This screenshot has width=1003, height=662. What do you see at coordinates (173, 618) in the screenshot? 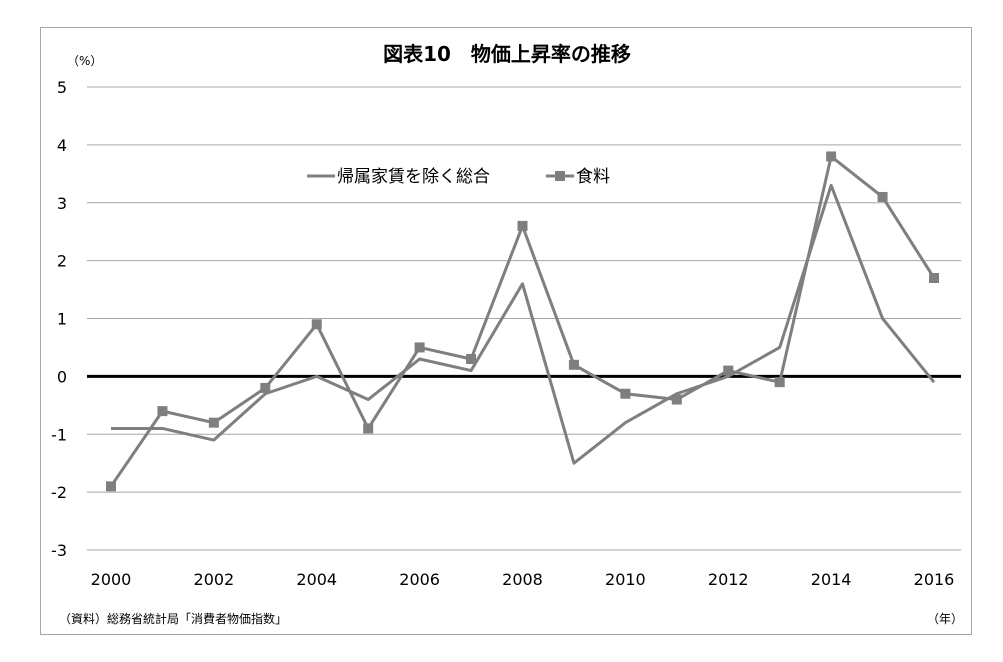
I see `source-note: （資料）総務省統計局「消費者物価指数」` at bounding box center [173, 618].